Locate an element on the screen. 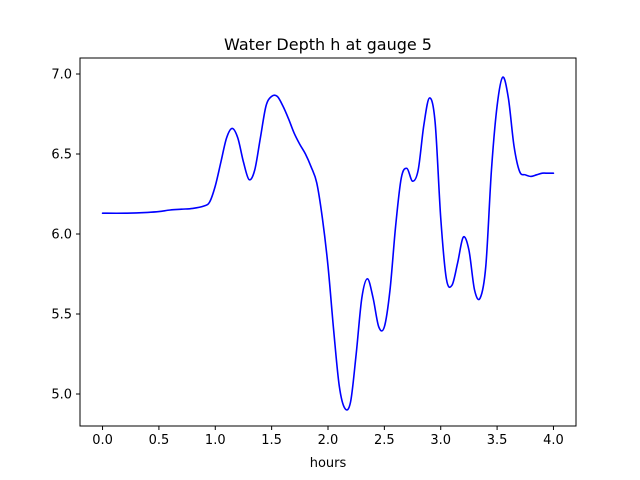 The height and width of the screenshot is (480, 640). x-tick-label: 2.0 is located at coordinates (328, 440).